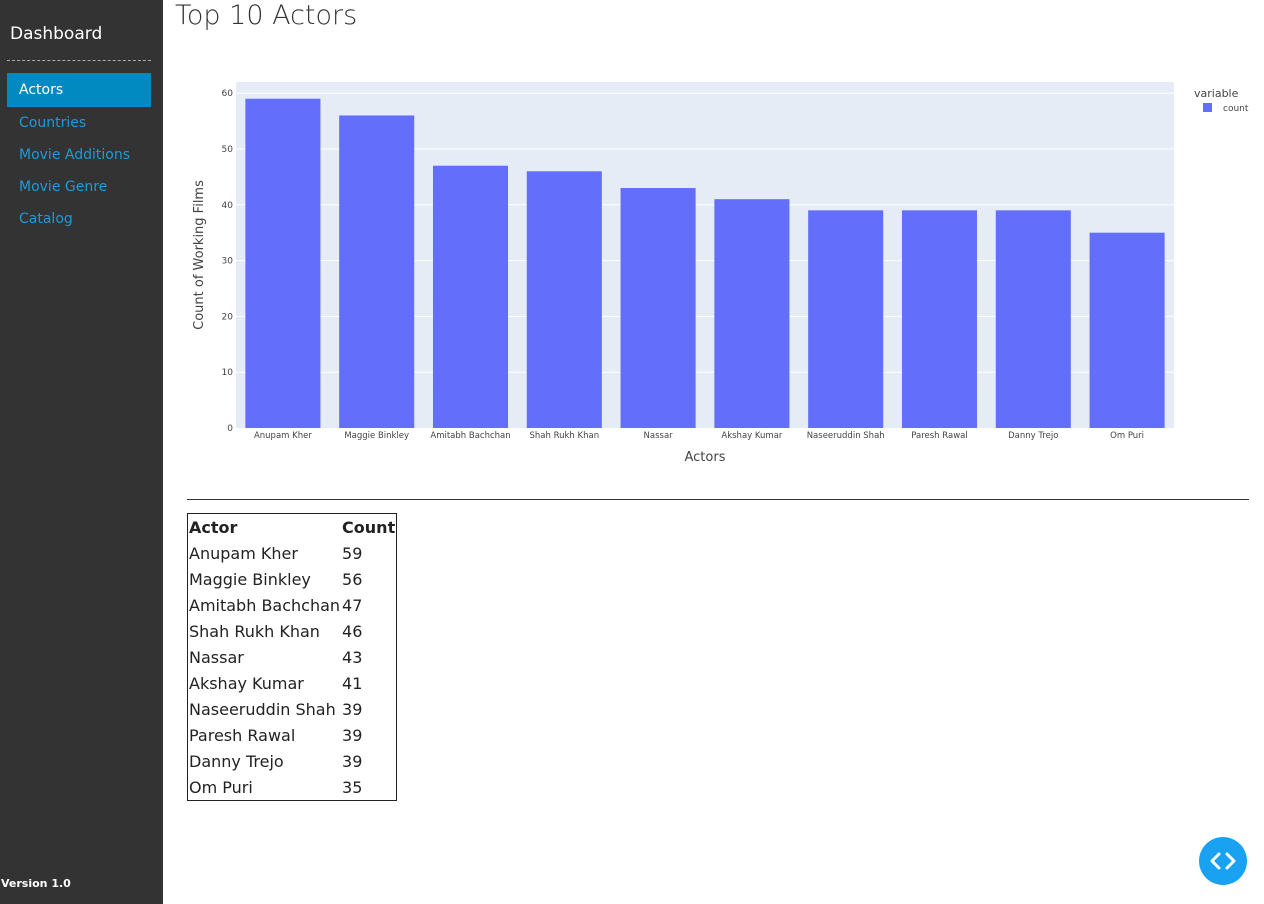 This screenshot has width=1264, height=904. I want to click on sidebar-item-movie-genre: Movie Genre, so click(63, 187).